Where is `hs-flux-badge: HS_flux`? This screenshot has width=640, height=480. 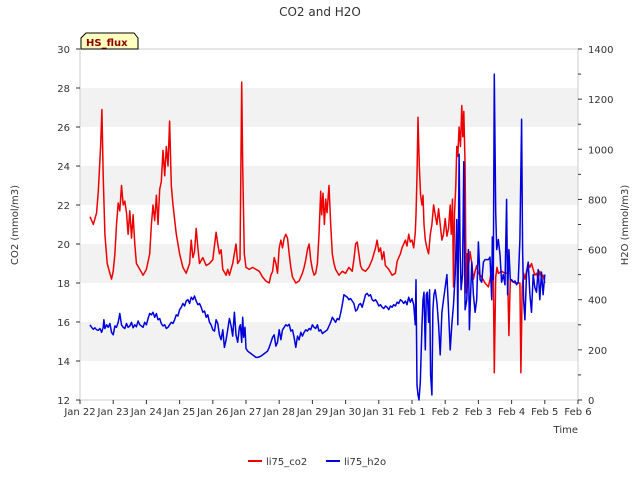
hs-flux-badge: HS_flux is located at coordinates (109, 41).